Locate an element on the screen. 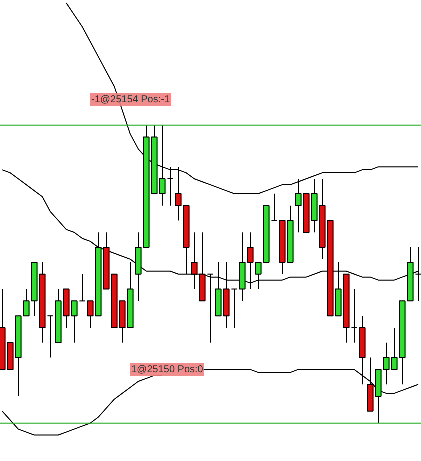 The image size is (421, 461). annotation: 1@25150 Pos:0 is located at coordinates (168, 370).